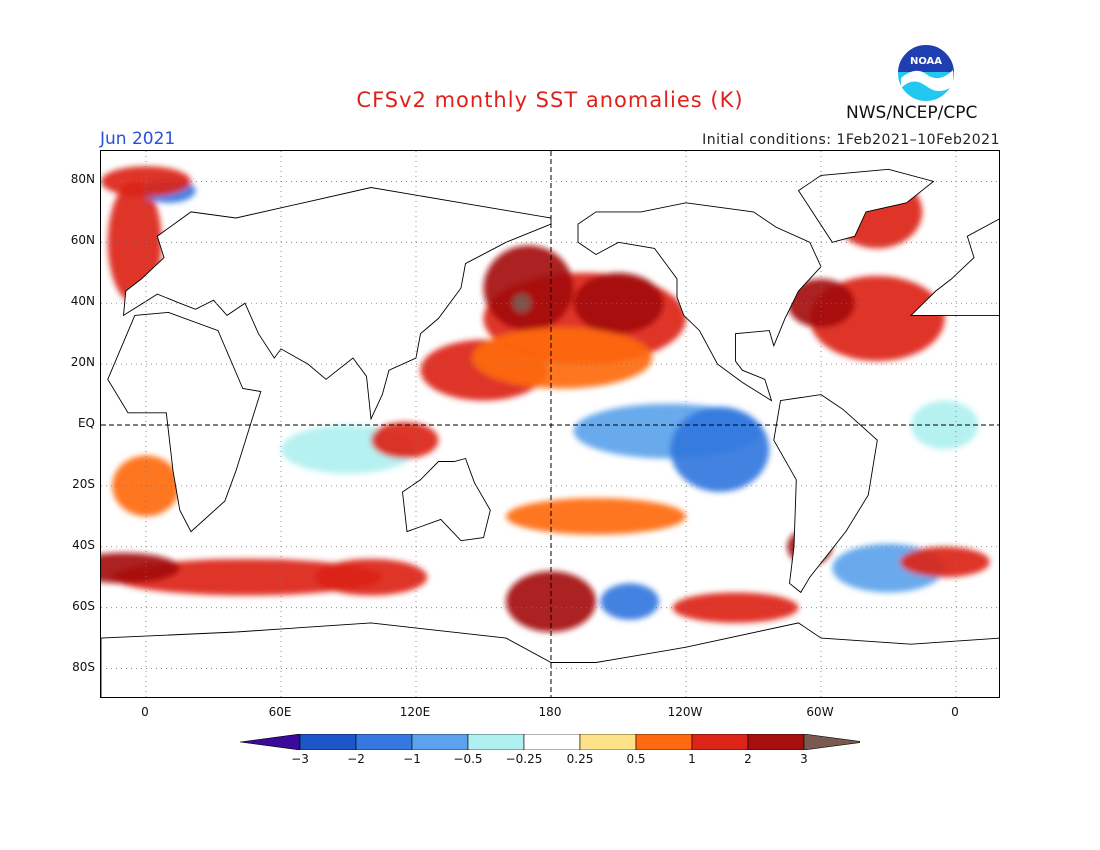 The width and height of the screenshot is (1100, 850). Describe the element at coordinates (912, 113) in the screenshot. I see `agency-label: NWS/NCEP/CPC` at that location.